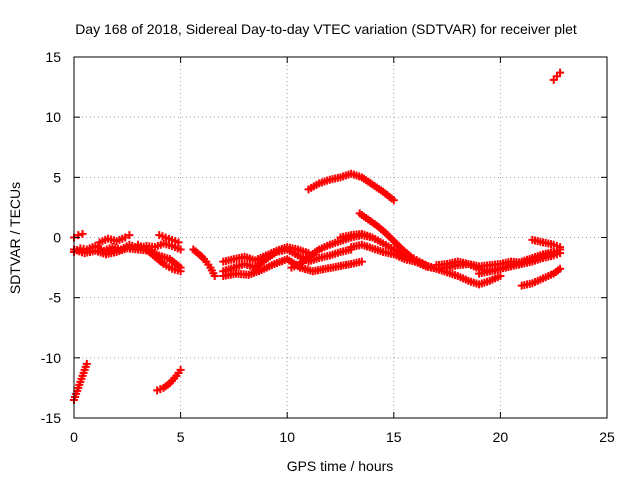  Describe the element at coordinates (181, 437) in the screenshot. I see `x-tick-label: 5` at that location.